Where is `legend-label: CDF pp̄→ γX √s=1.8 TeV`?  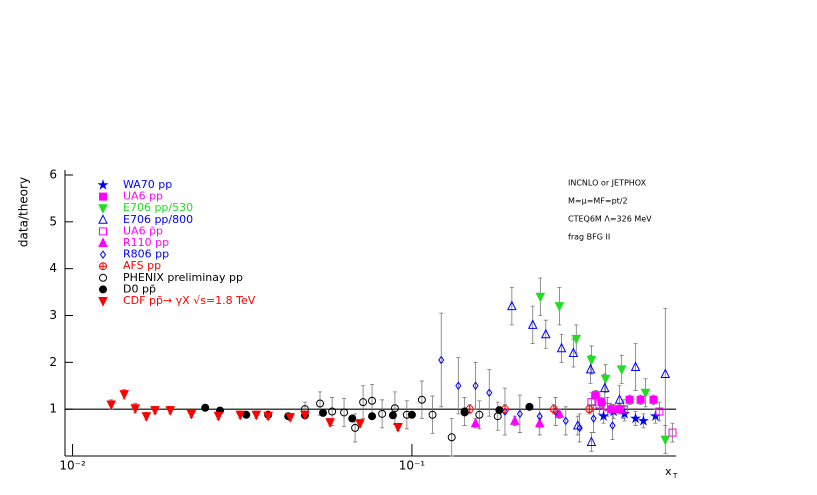 legend-label: CDF pp̄→ γX √s=1.8 TeV is located at coordinates (189, 300).